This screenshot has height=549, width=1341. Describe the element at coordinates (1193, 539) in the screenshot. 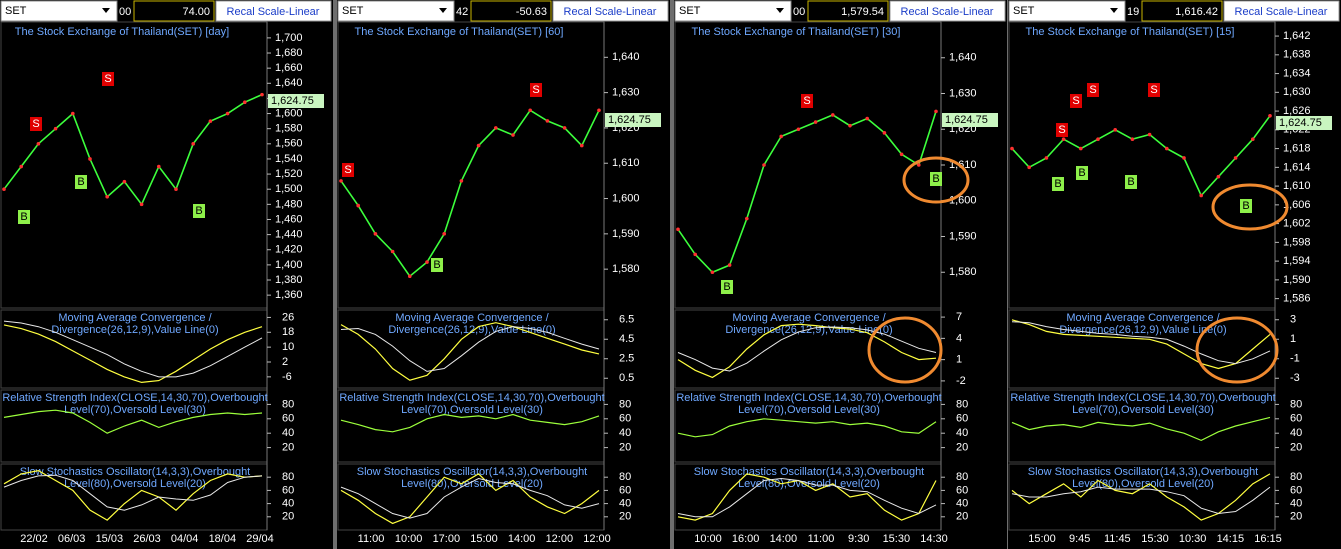

I see `x-tick-label: 10:30` at that location.